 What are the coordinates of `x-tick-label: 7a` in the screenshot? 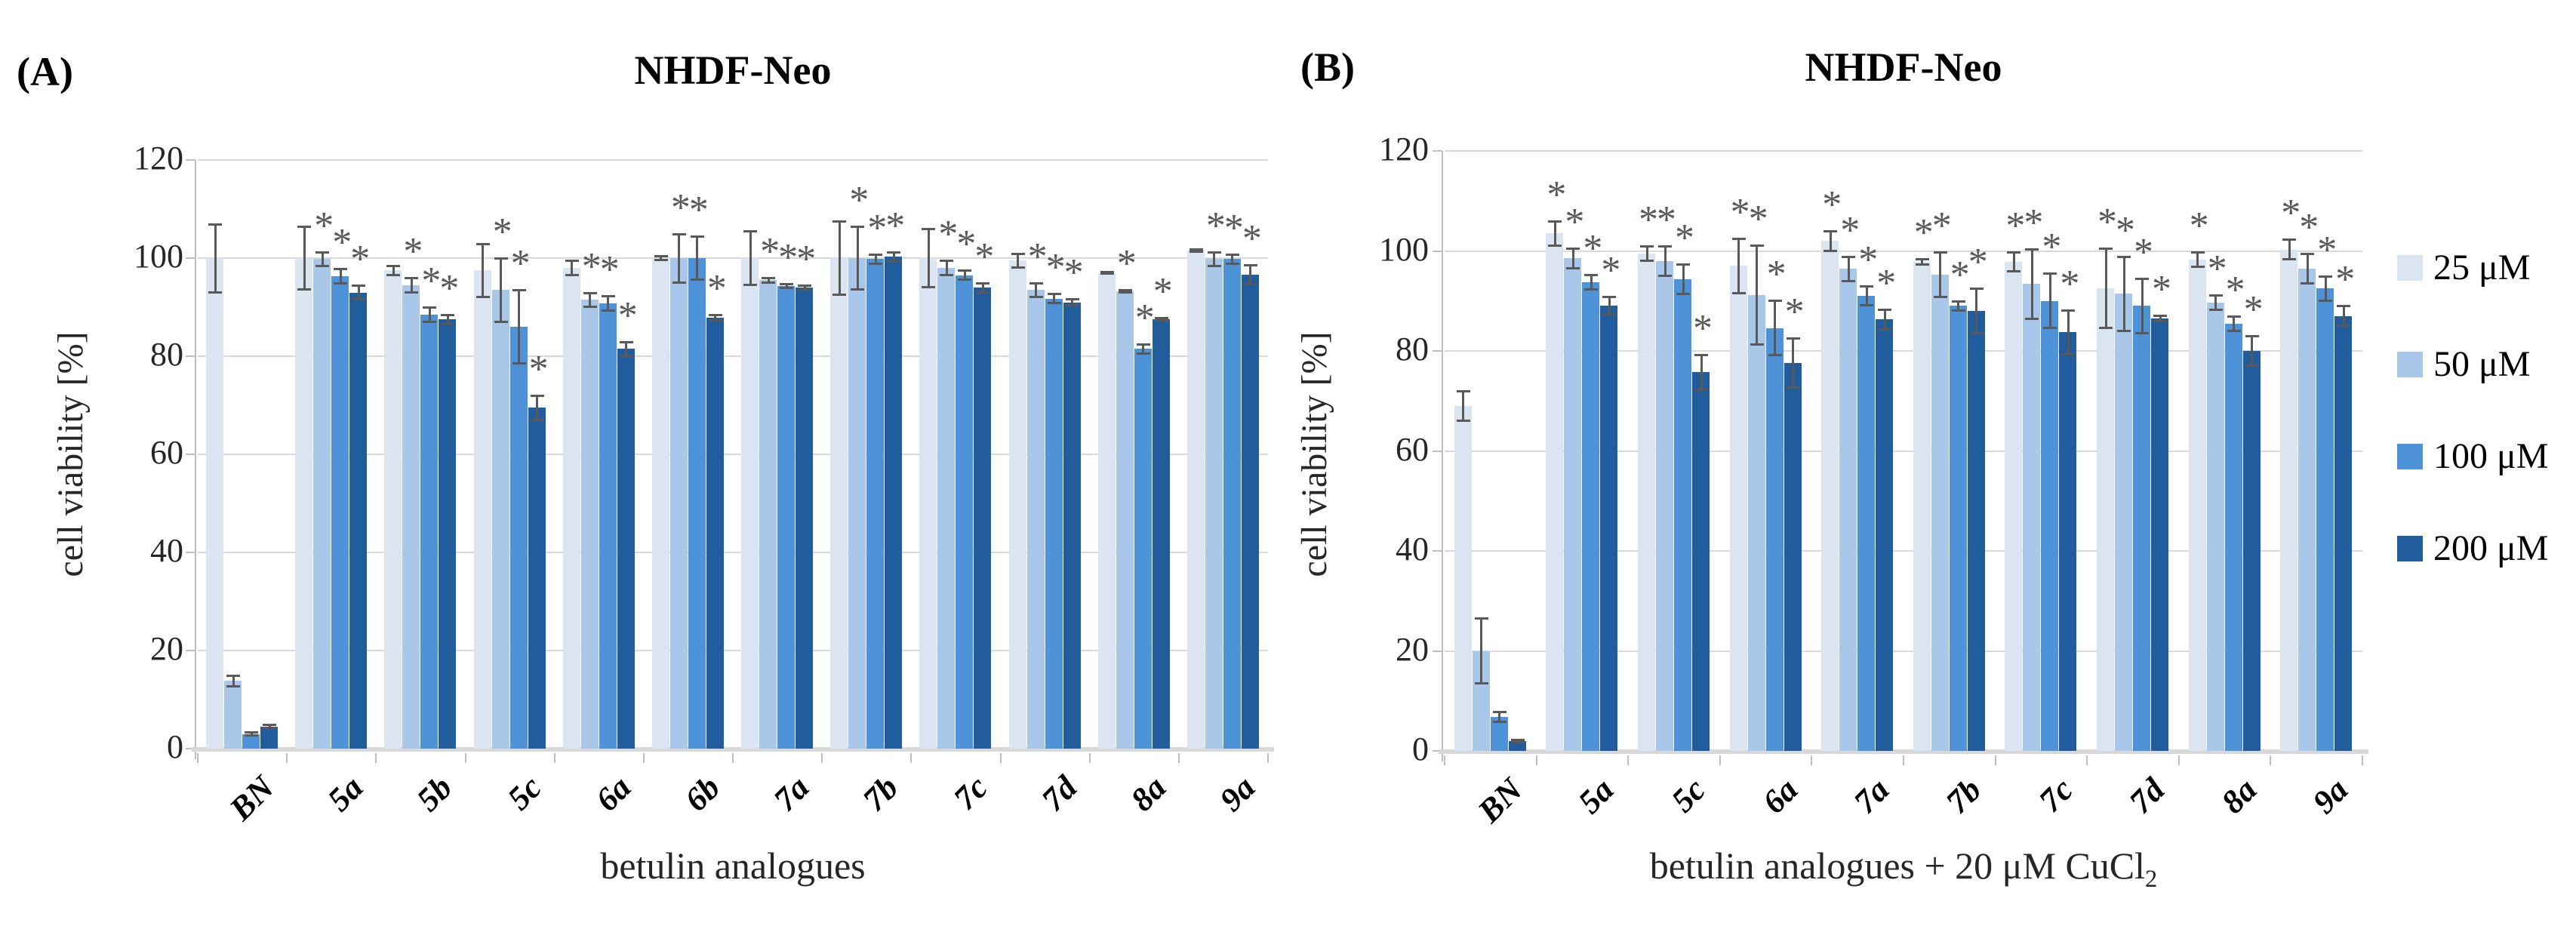 It's located at (1871, 796).